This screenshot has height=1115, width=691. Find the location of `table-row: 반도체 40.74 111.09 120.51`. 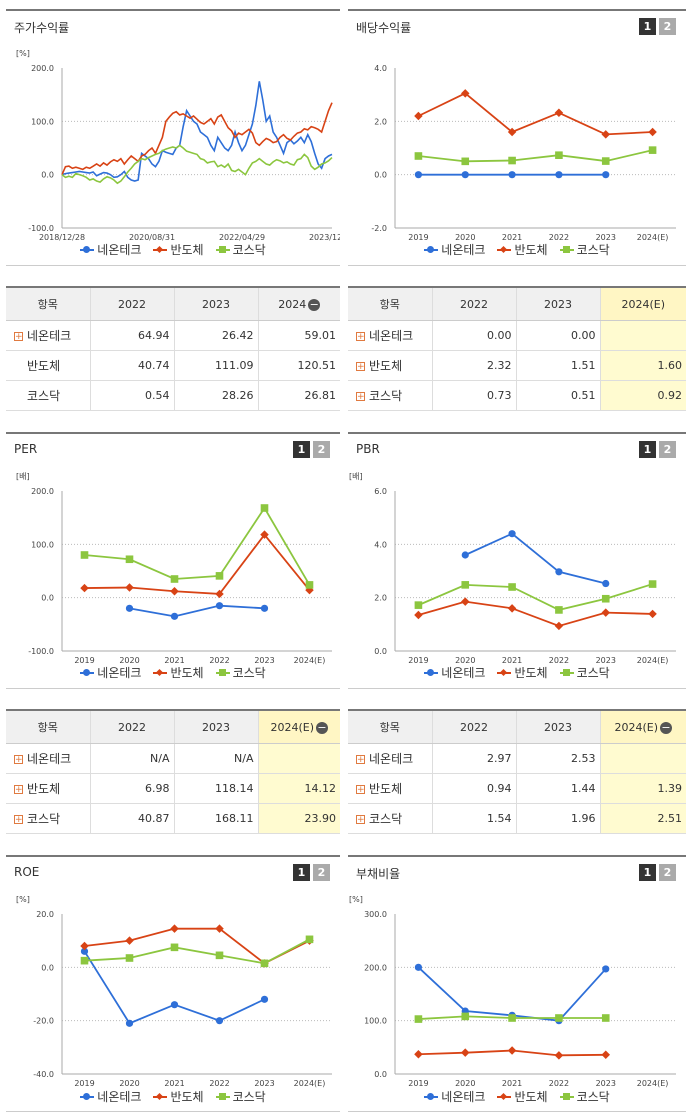

table-row: 반도체 40.74 111.09 120.51 is located at coordinates (173, 365).